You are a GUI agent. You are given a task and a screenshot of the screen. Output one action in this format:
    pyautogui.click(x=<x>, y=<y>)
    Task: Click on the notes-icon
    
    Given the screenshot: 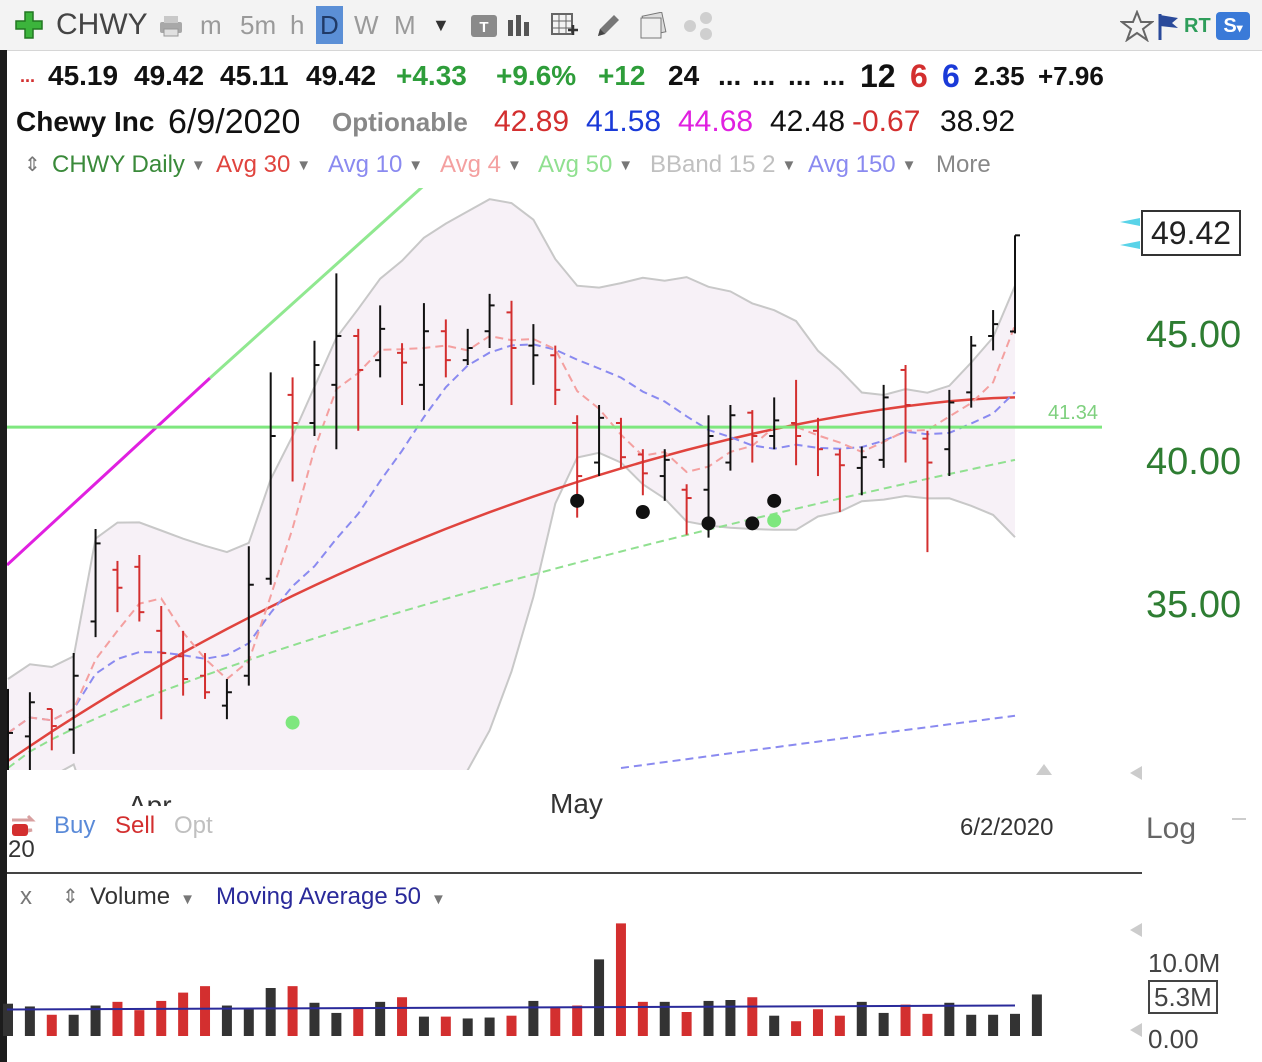 What is the action you would take?
    pyautogui.click(x=653, y=26)
    